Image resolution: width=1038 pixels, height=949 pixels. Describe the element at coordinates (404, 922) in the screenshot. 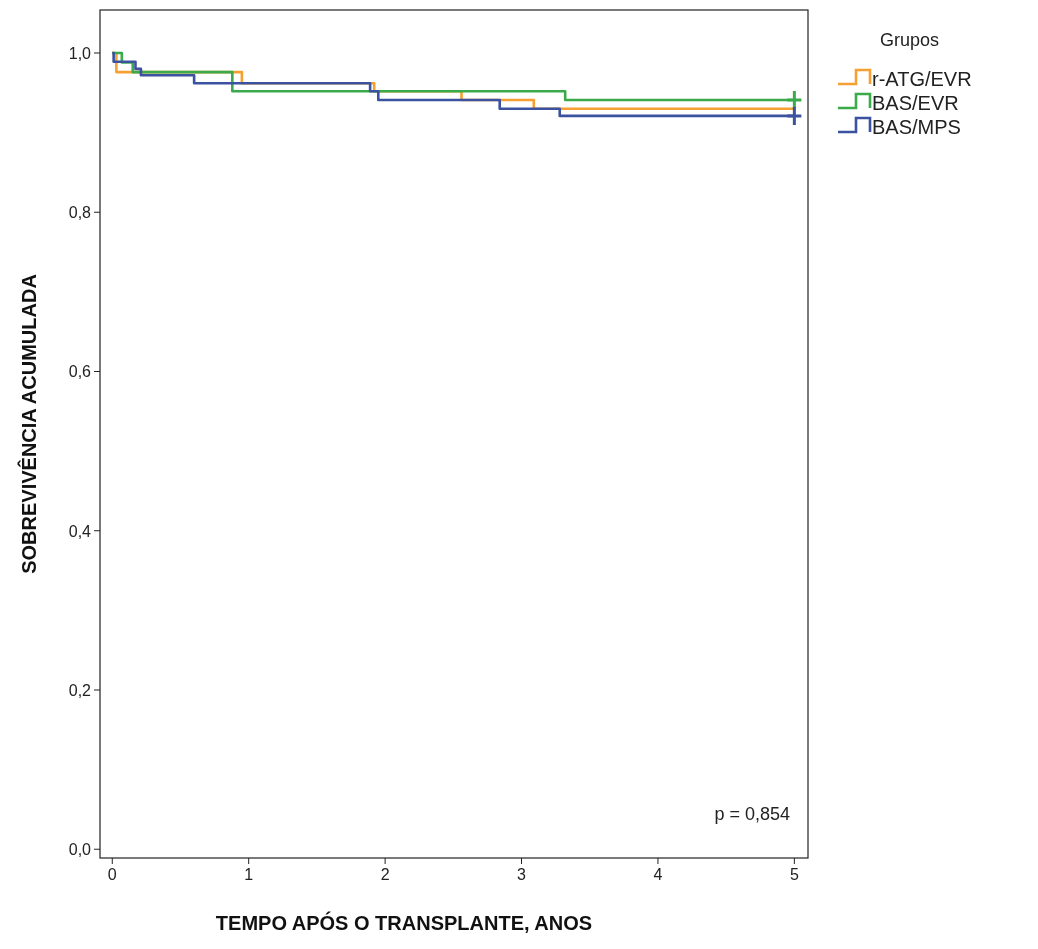

I see `x-axis-title: TEMPO APÓS O TRANSPLANTE, ANOS` at that location.